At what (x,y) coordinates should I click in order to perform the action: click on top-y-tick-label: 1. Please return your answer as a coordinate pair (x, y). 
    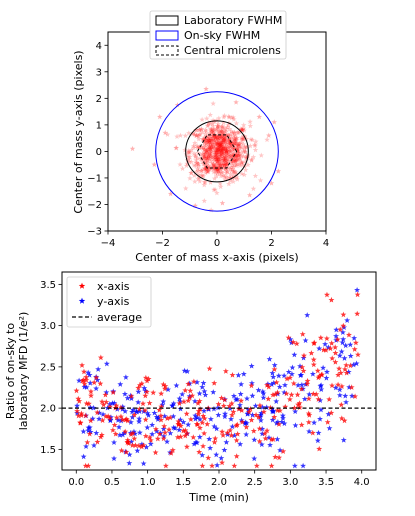
    Looking at the image, I should click on (99, 125).